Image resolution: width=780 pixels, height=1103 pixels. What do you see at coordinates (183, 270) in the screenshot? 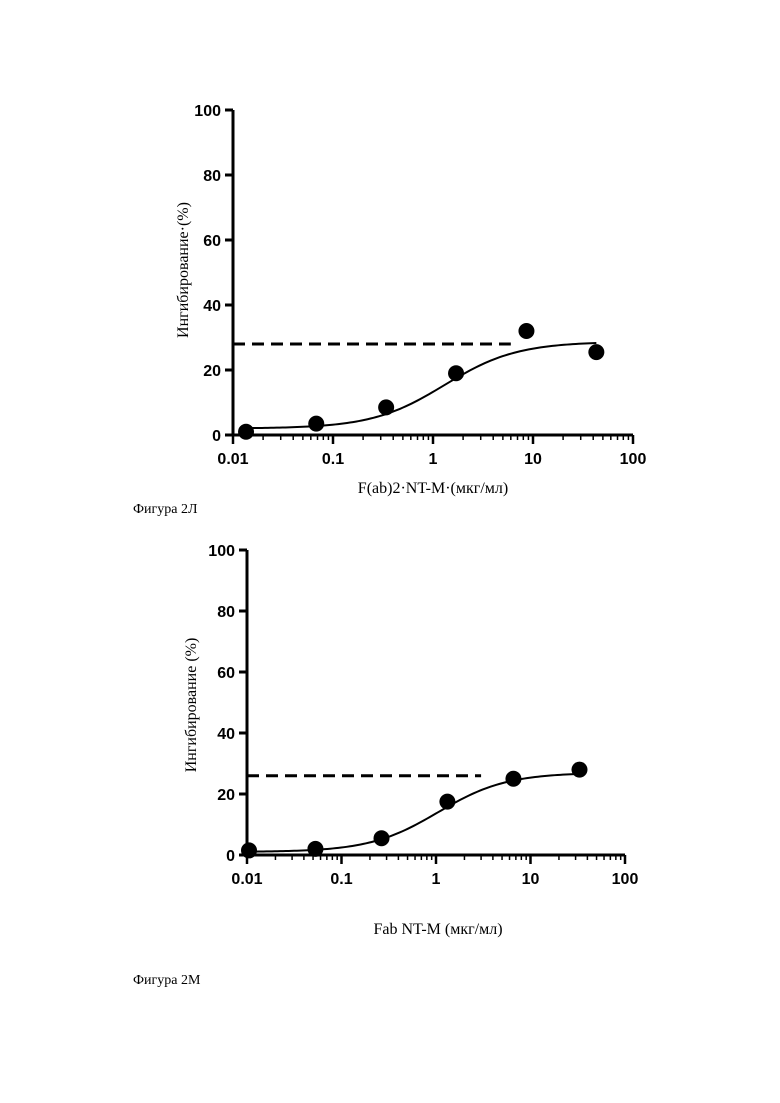
I see `y-axis-title: Ингибирование·(%)` at bounding box center [183, 270].